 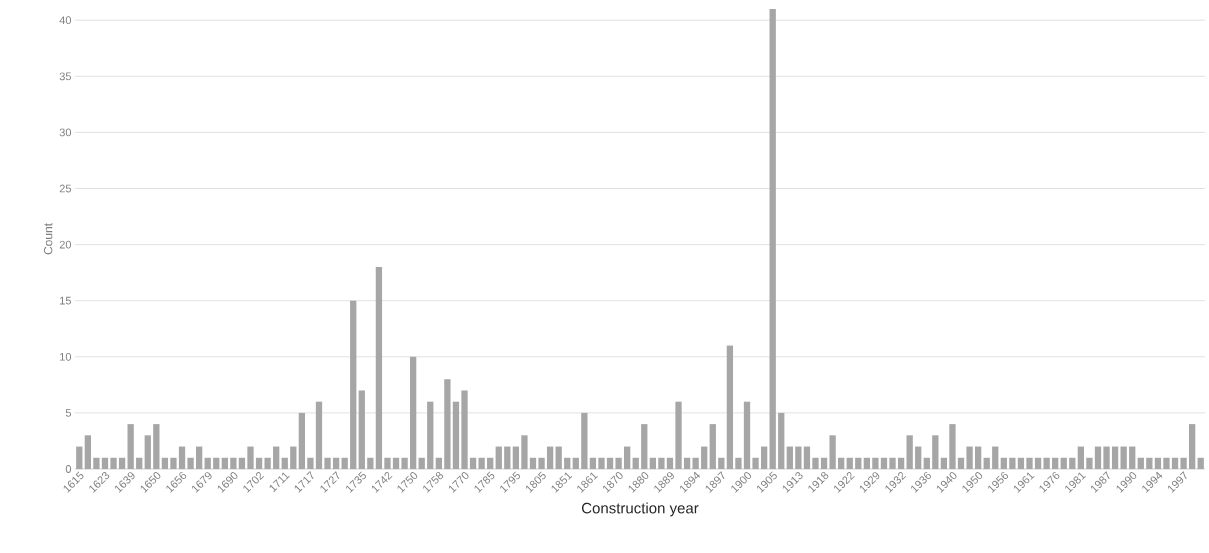 I want to click on y-tick-label: 5, so click(x=68, y=413).